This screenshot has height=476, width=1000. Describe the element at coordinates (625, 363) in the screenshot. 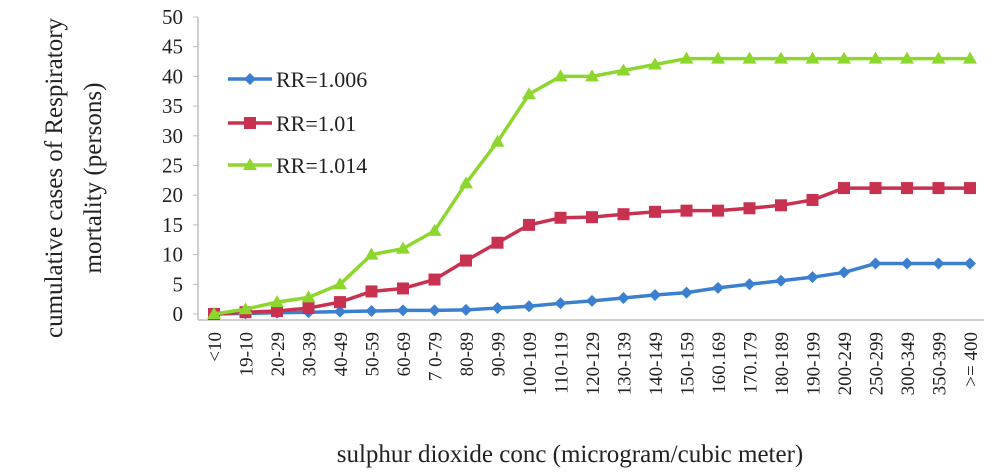

I see `x-tick-label: 130-139` at that location.